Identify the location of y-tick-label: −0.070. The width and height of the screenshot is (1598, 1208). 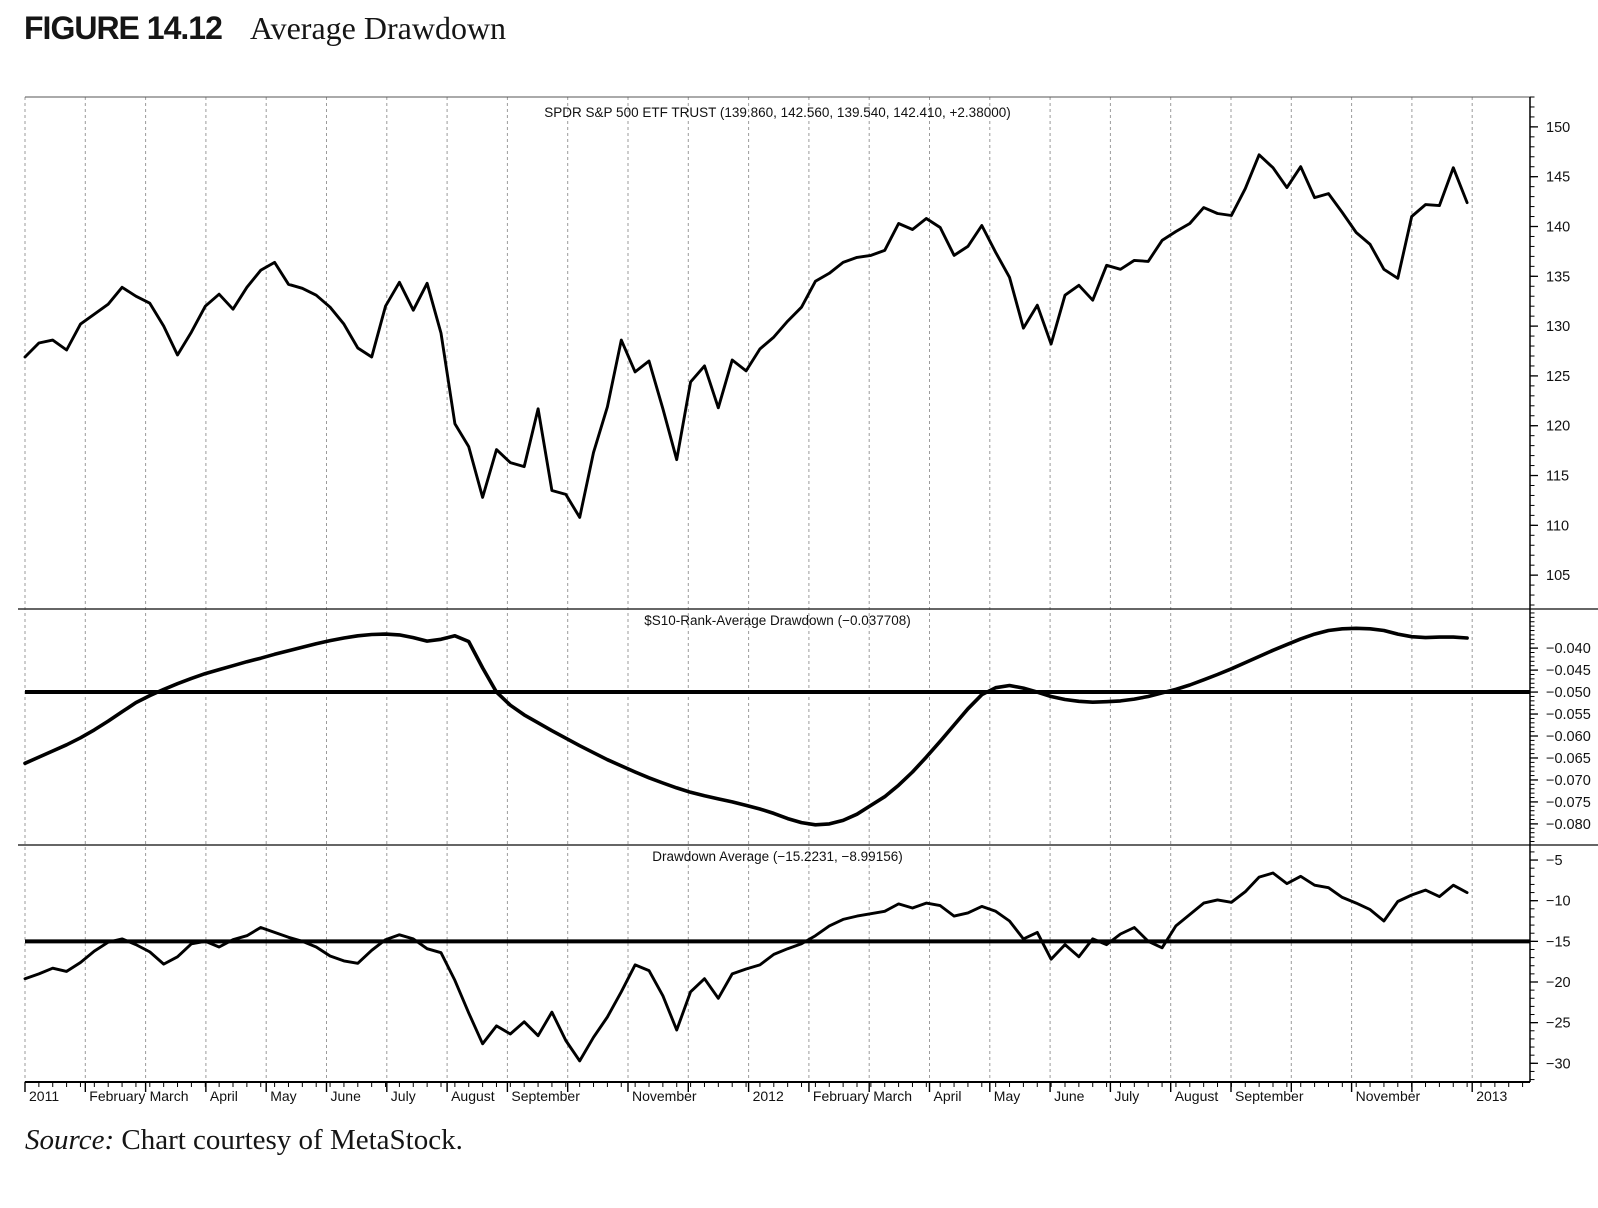
(1568, 781).